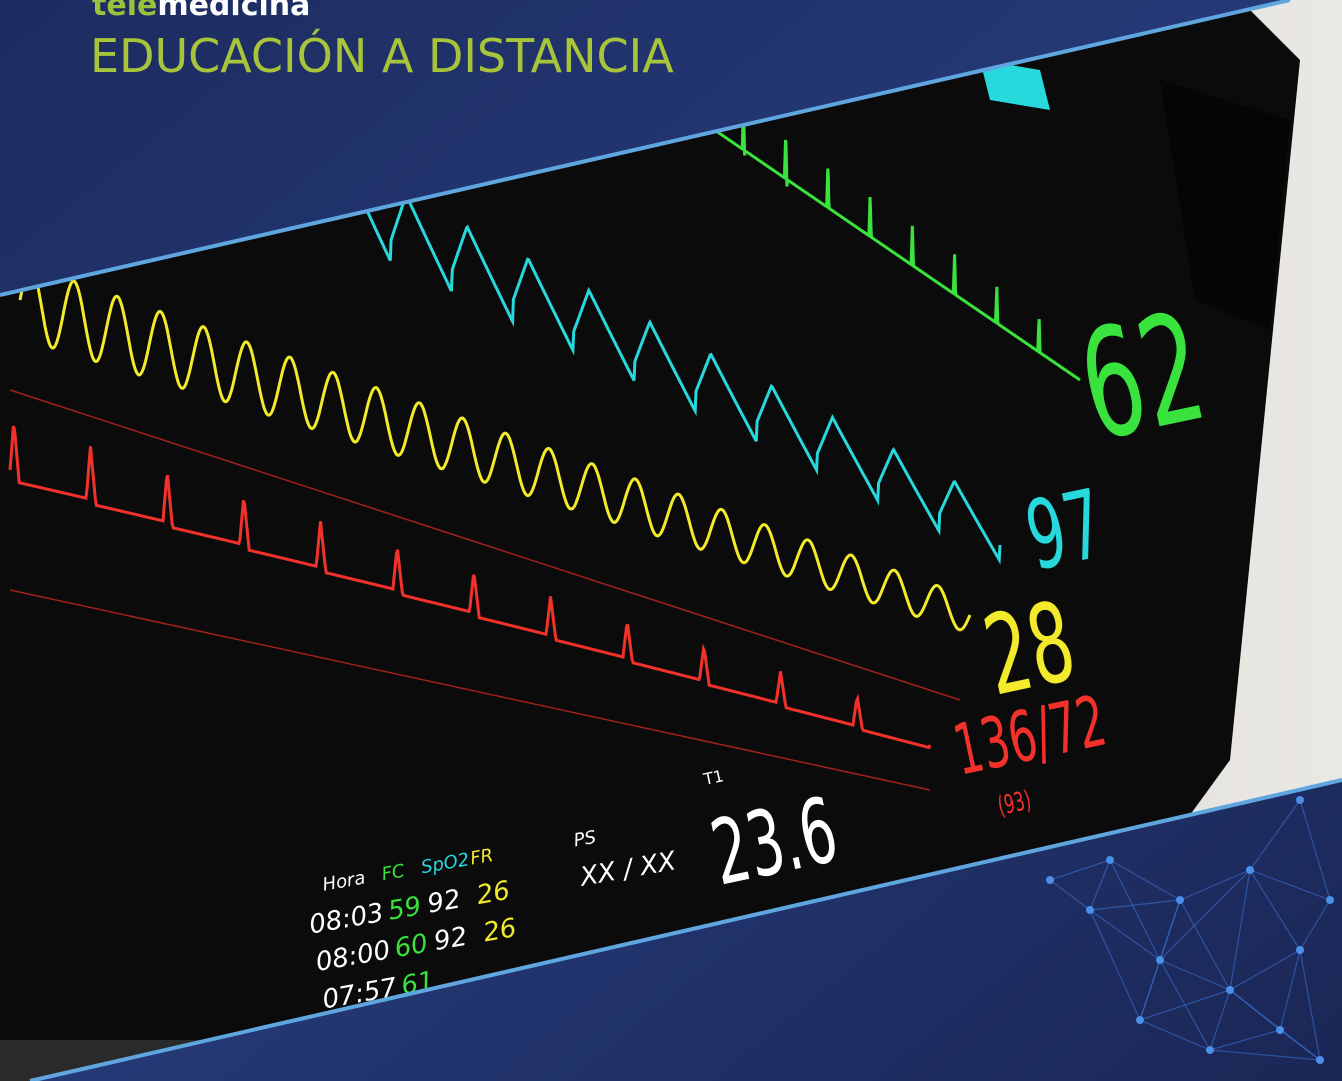 The image size is (1342, 1081). Describe the element at coordinates (482, 857) in the screenshot. I see `table-header: FR` at that location.